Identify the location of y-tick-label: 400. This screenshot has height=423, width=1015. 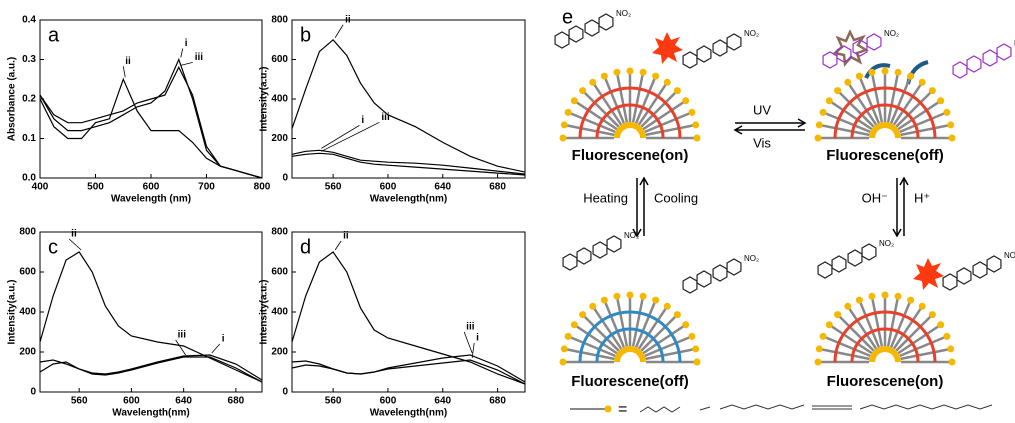
(279, 99).